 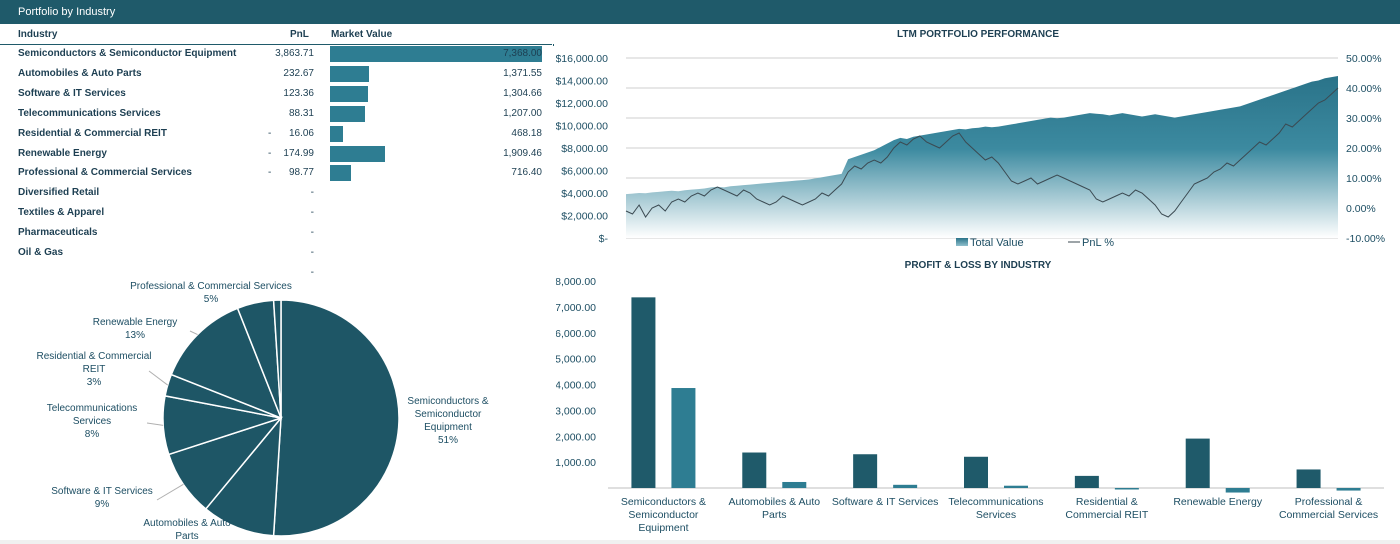 What do you see at coordinates (276, 75) in the screenshot?
I see `table-row: Automobiles & Auto Parts 232.67 1,371.55` at bounding box center [276, 75].